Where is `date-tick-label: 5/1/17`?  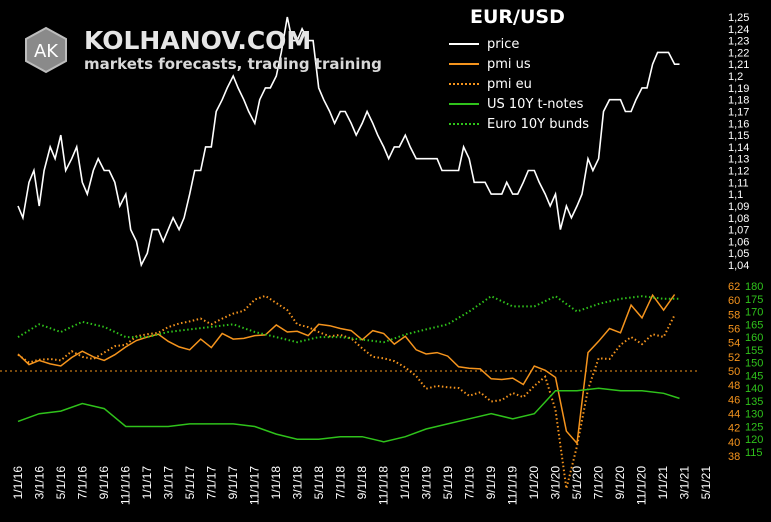 date-tick-label: 5/1/17 is located at coordinates (190, 483).